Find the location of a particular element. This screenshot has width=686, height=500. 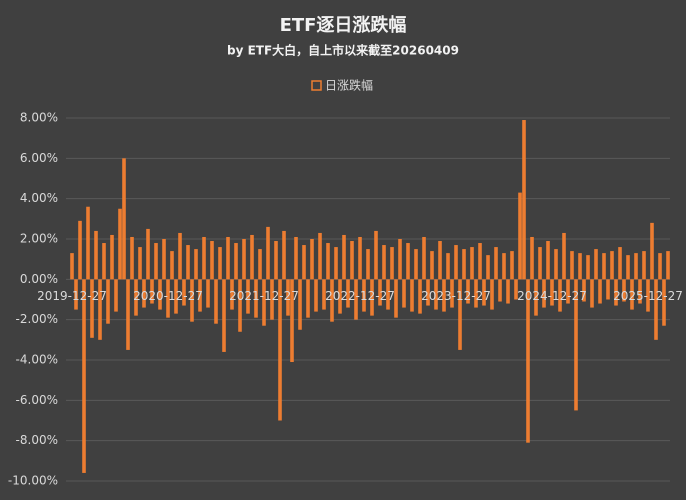

y-tick-label: -2.00% is located at coordinates (37, 319).